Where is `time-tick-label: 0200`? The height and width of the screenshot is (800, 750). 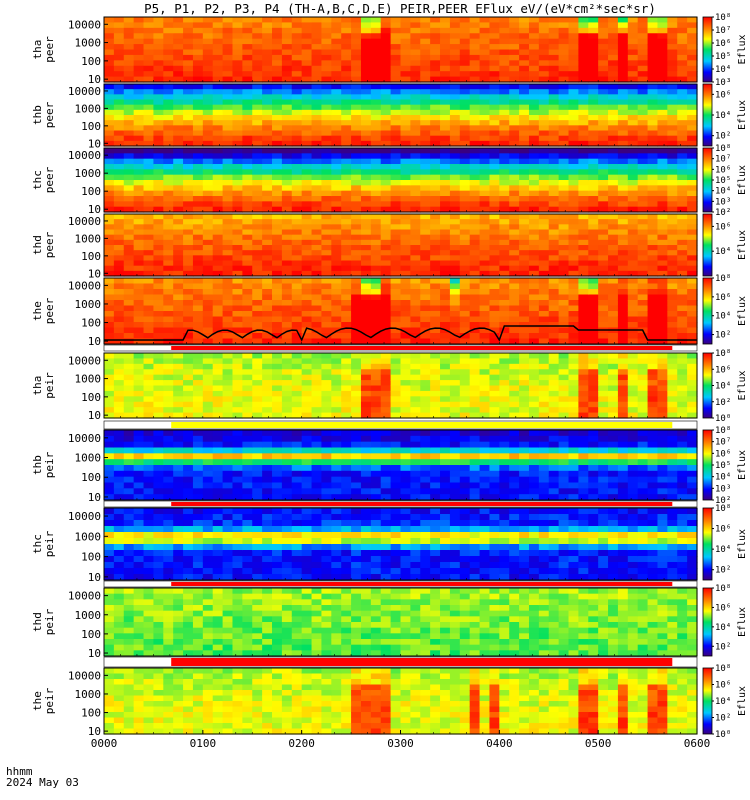 time-tick-label: 0200 is located at coordinates (301, 743).